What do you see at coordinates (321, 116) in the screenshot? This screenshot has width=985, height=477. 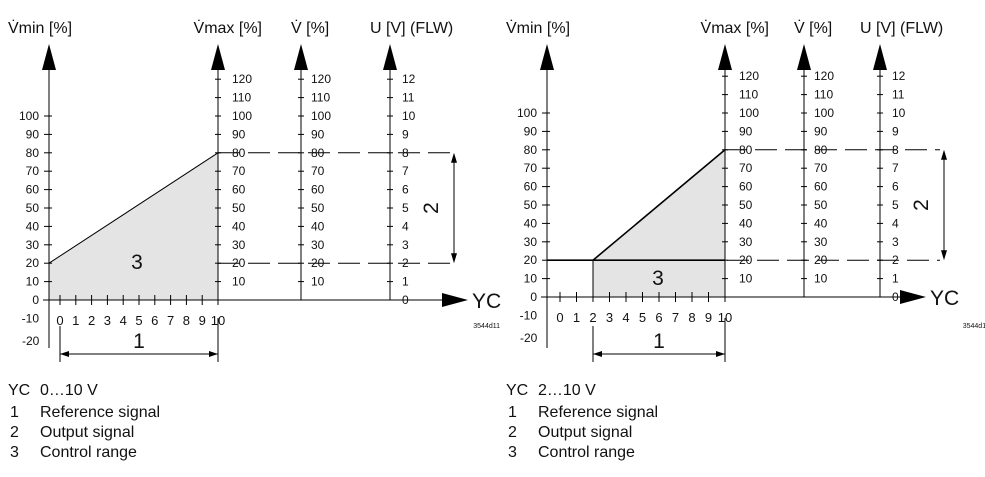 I see `v-tick-label: 100` at bounding box center [321, 116].